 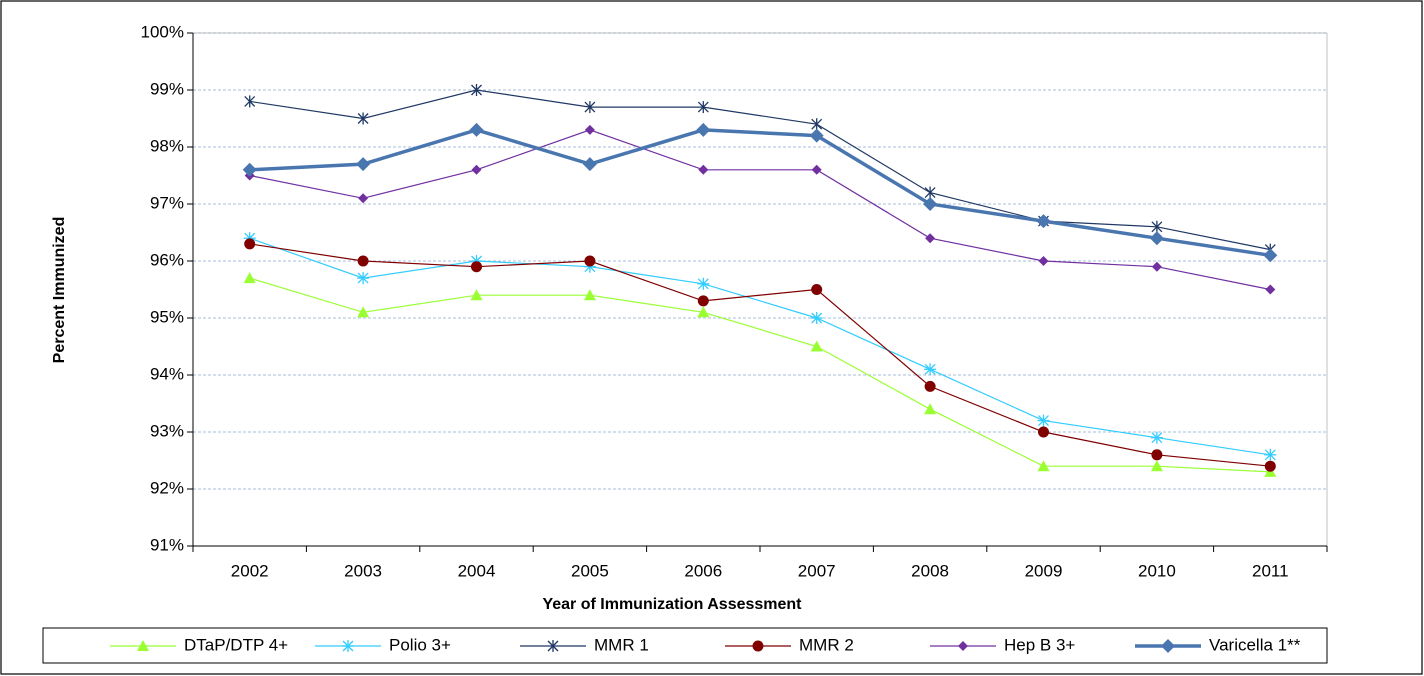 I want to click on legend-label: Polio 3+, so click(x=420, y=644).